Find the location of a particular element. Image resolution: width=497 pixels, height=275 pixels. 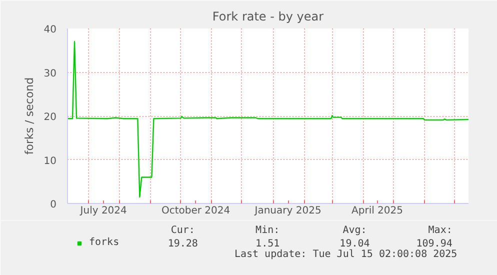

text: 19.04 is located at coordinates (355, 244).